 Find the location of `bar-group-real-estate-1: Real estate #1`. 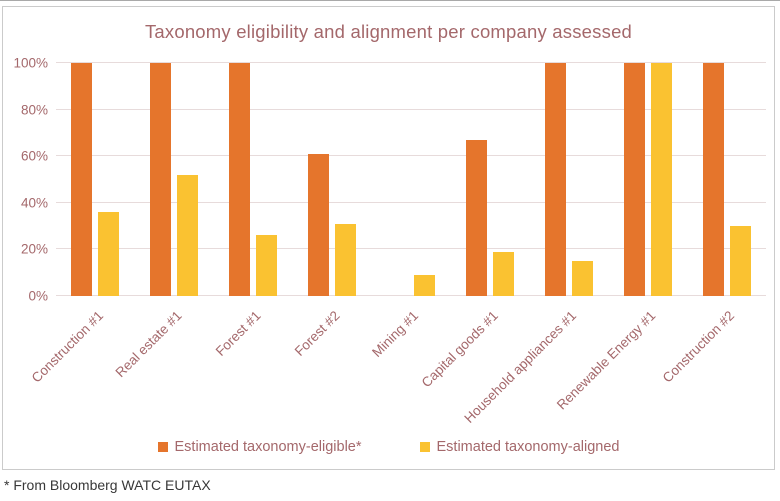

bar-group-real-estate-1: Real estate #1 is located at coordinates (163, 221).